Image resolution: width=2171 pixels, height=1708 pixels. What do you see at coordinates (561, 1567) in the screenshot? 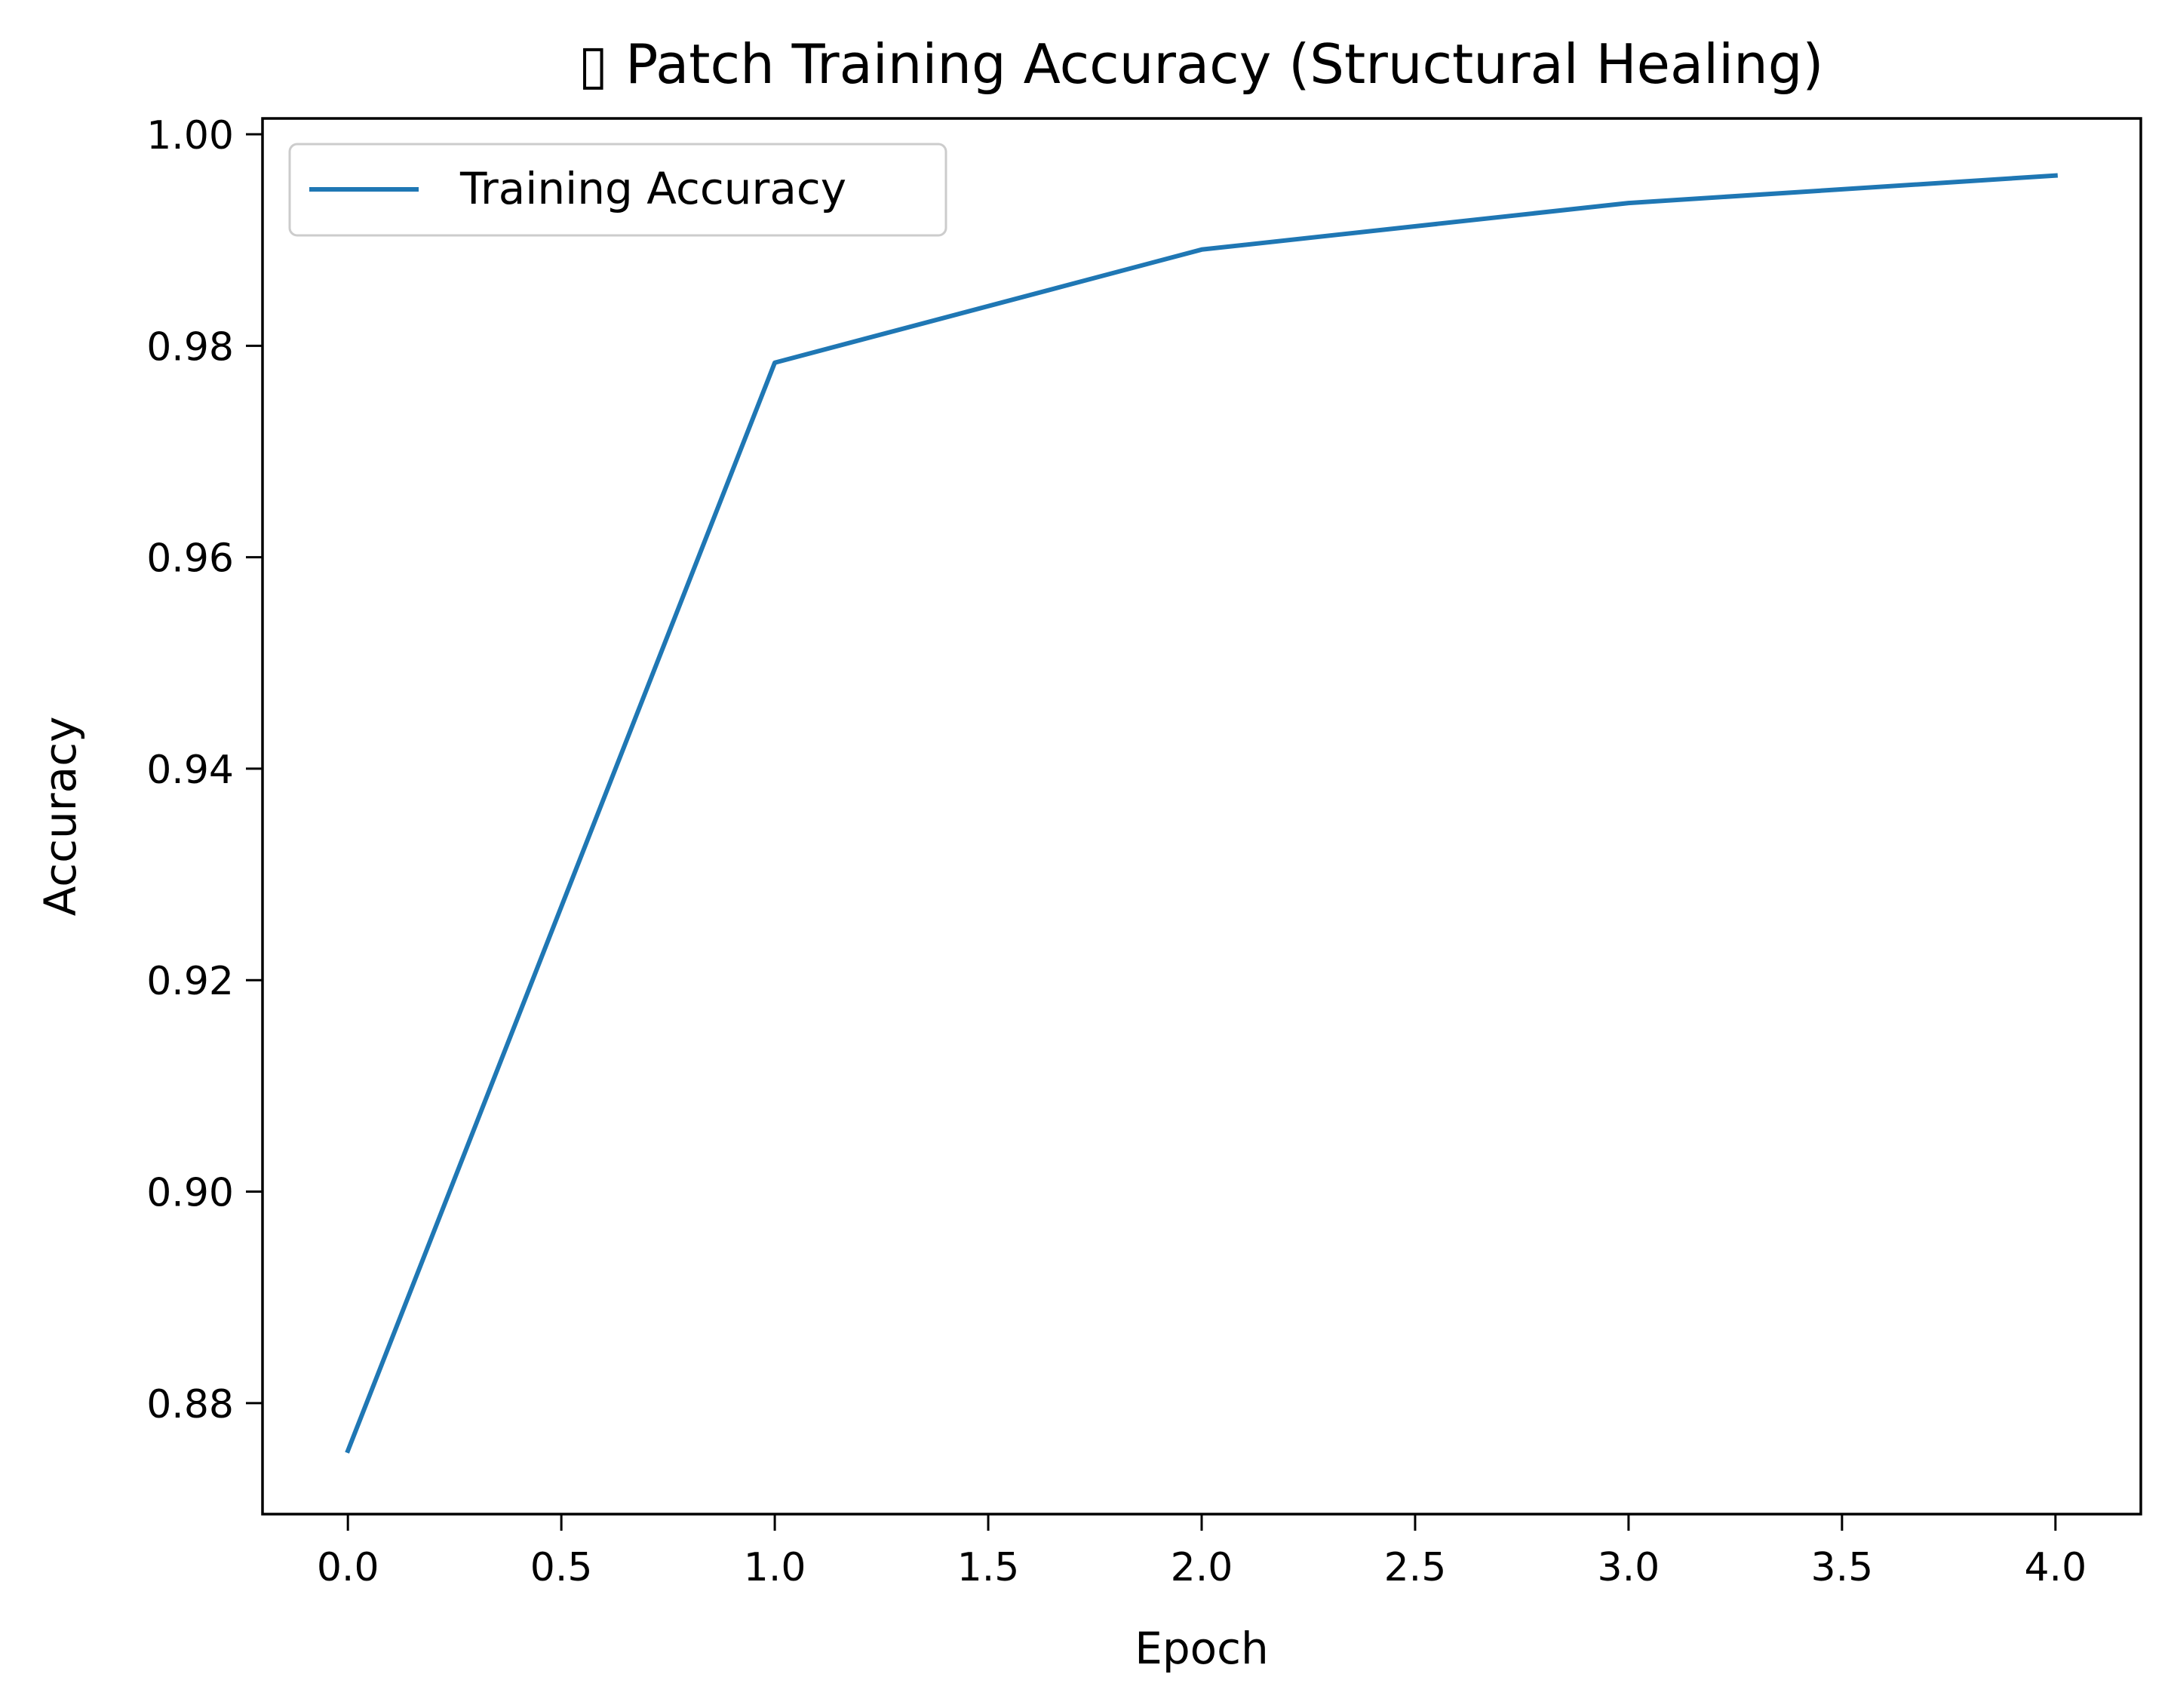
I see `x-tick-label: 0.5` at bounding box center [561, 1567].